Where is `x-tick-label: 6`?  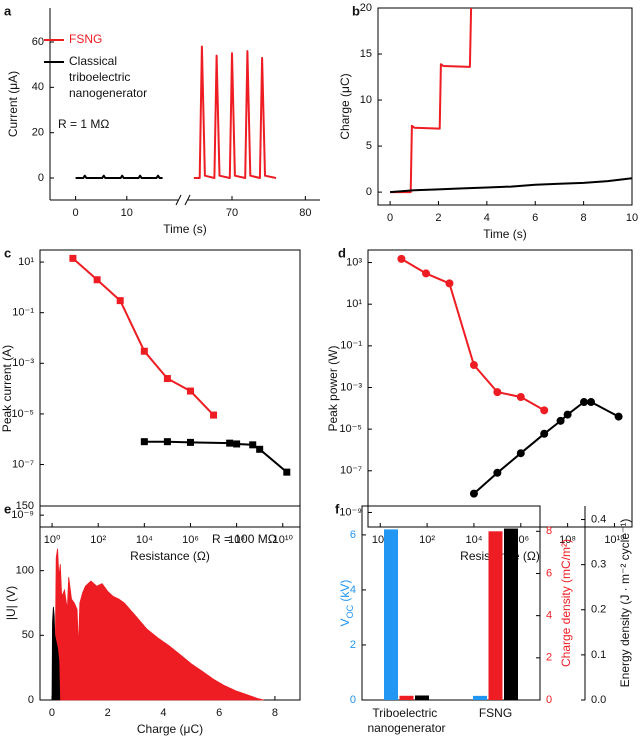
x-tick-label: 6 is located at coordinates (219, 713).